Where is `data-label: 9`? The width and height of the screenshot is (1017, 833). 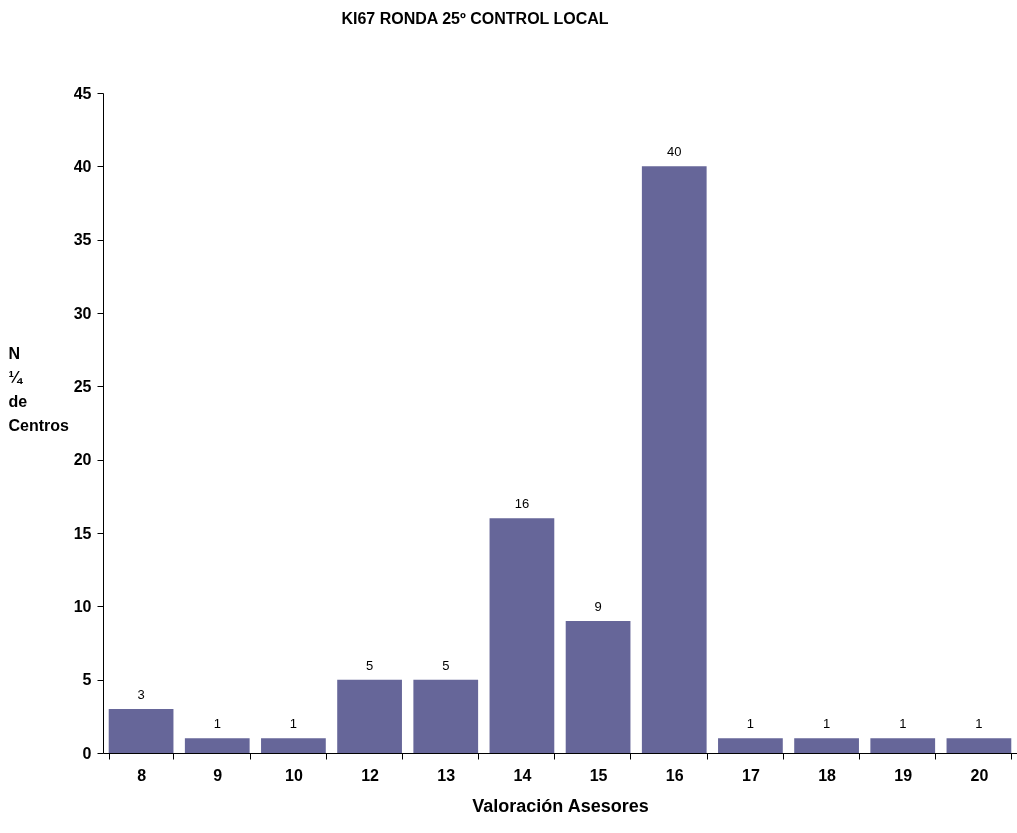
data-label: 9 is located at coordinates (598, 606).